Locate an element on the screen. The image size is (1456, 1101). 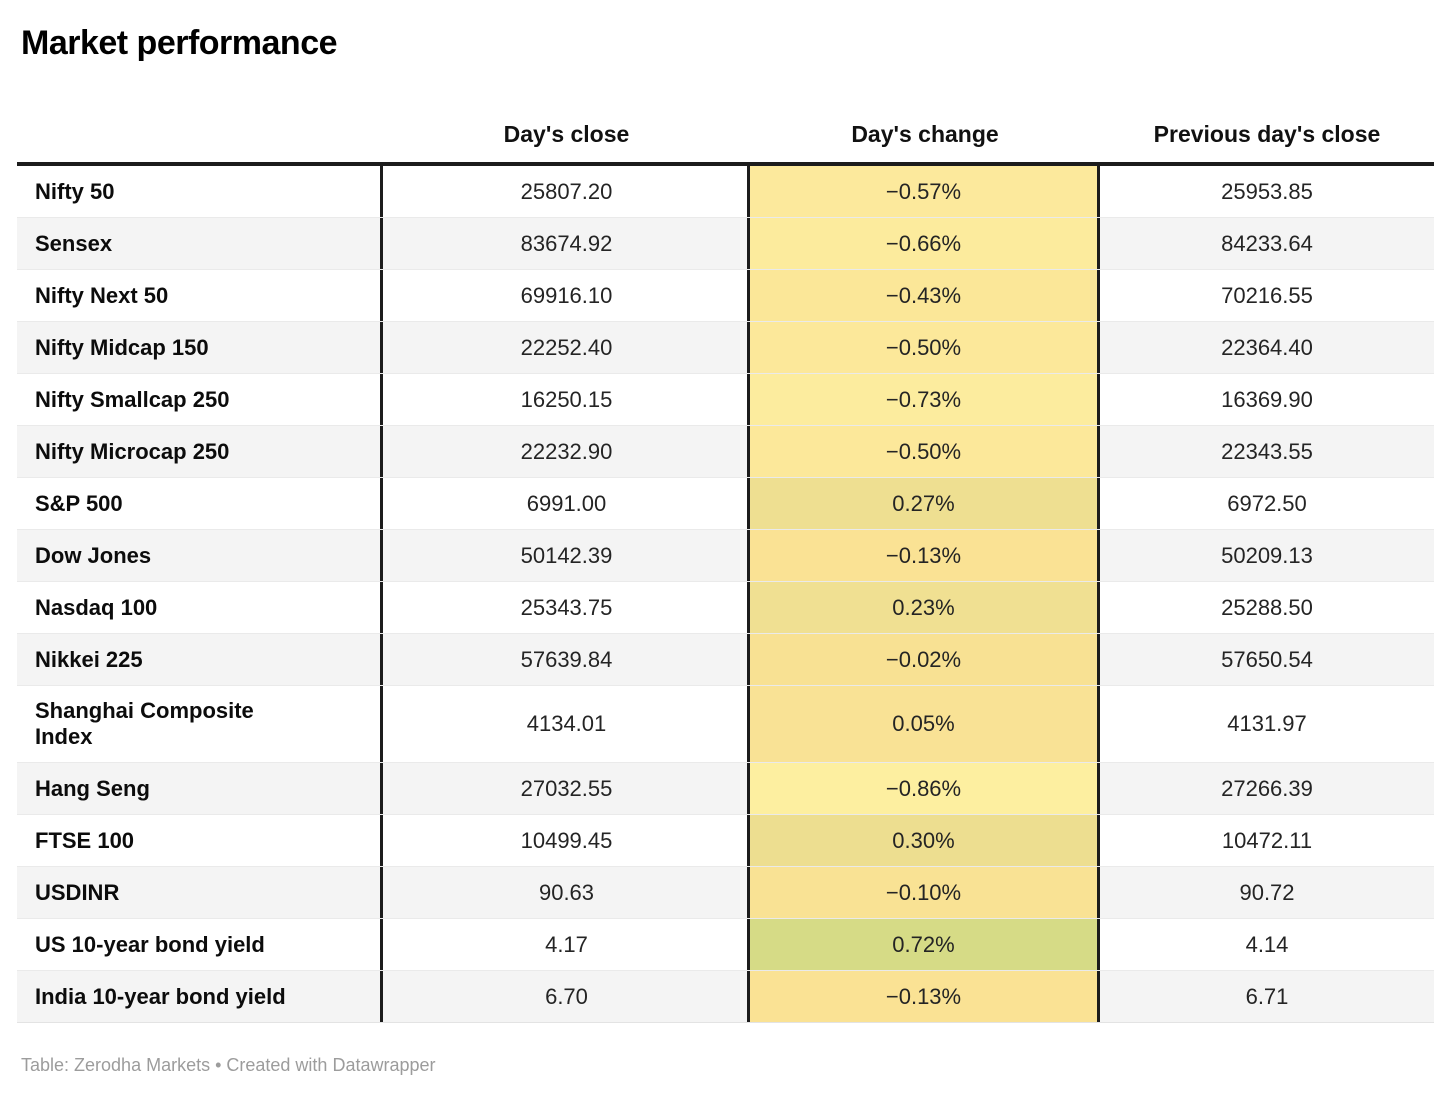
index-name: Nifty Smallcap 250 is located at coordinates (132, 399).